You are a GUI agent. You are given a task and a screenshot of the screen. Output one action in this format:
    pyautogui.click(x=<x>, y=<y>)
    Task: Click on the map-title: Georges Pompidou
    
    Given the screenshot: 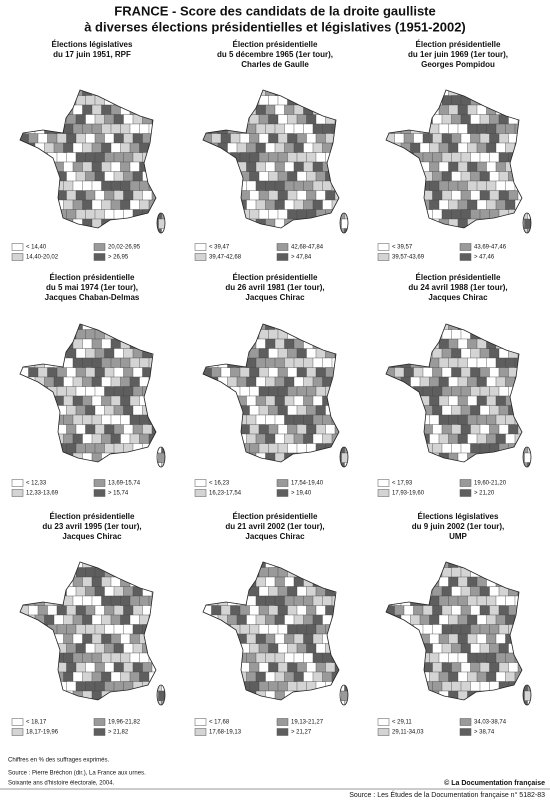 What is the action you would take?
    pyautogui.click(x=458, y=64)
    